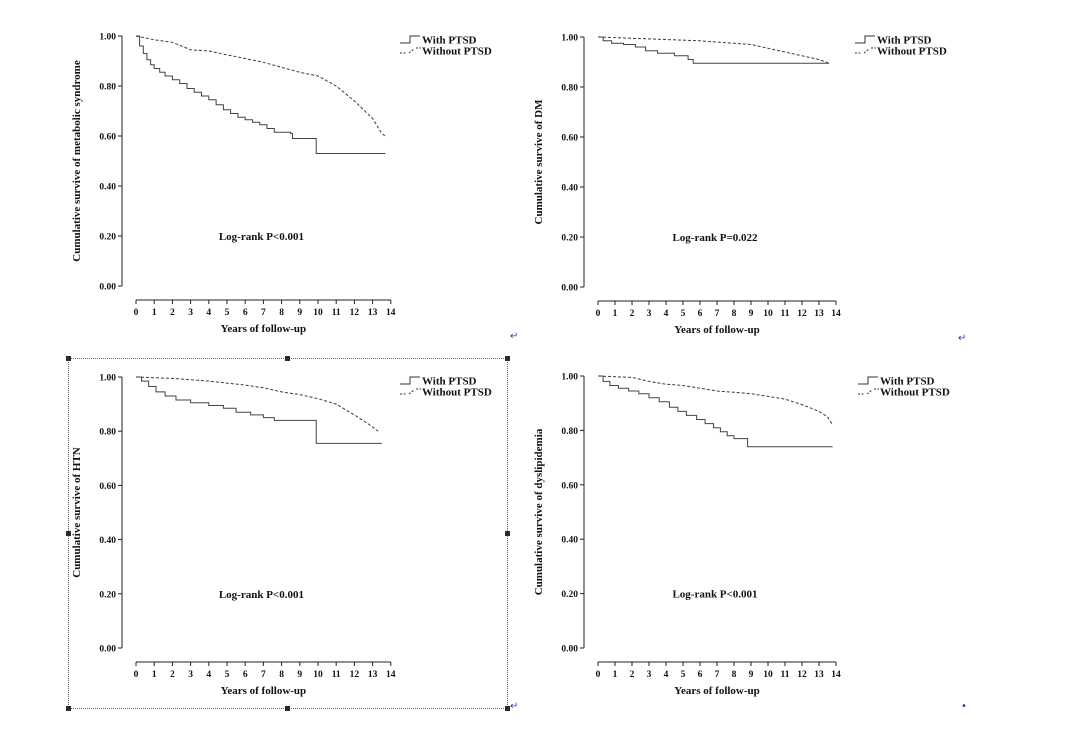  I want to click on y-tick-label: 0.40, so click(569, 541).